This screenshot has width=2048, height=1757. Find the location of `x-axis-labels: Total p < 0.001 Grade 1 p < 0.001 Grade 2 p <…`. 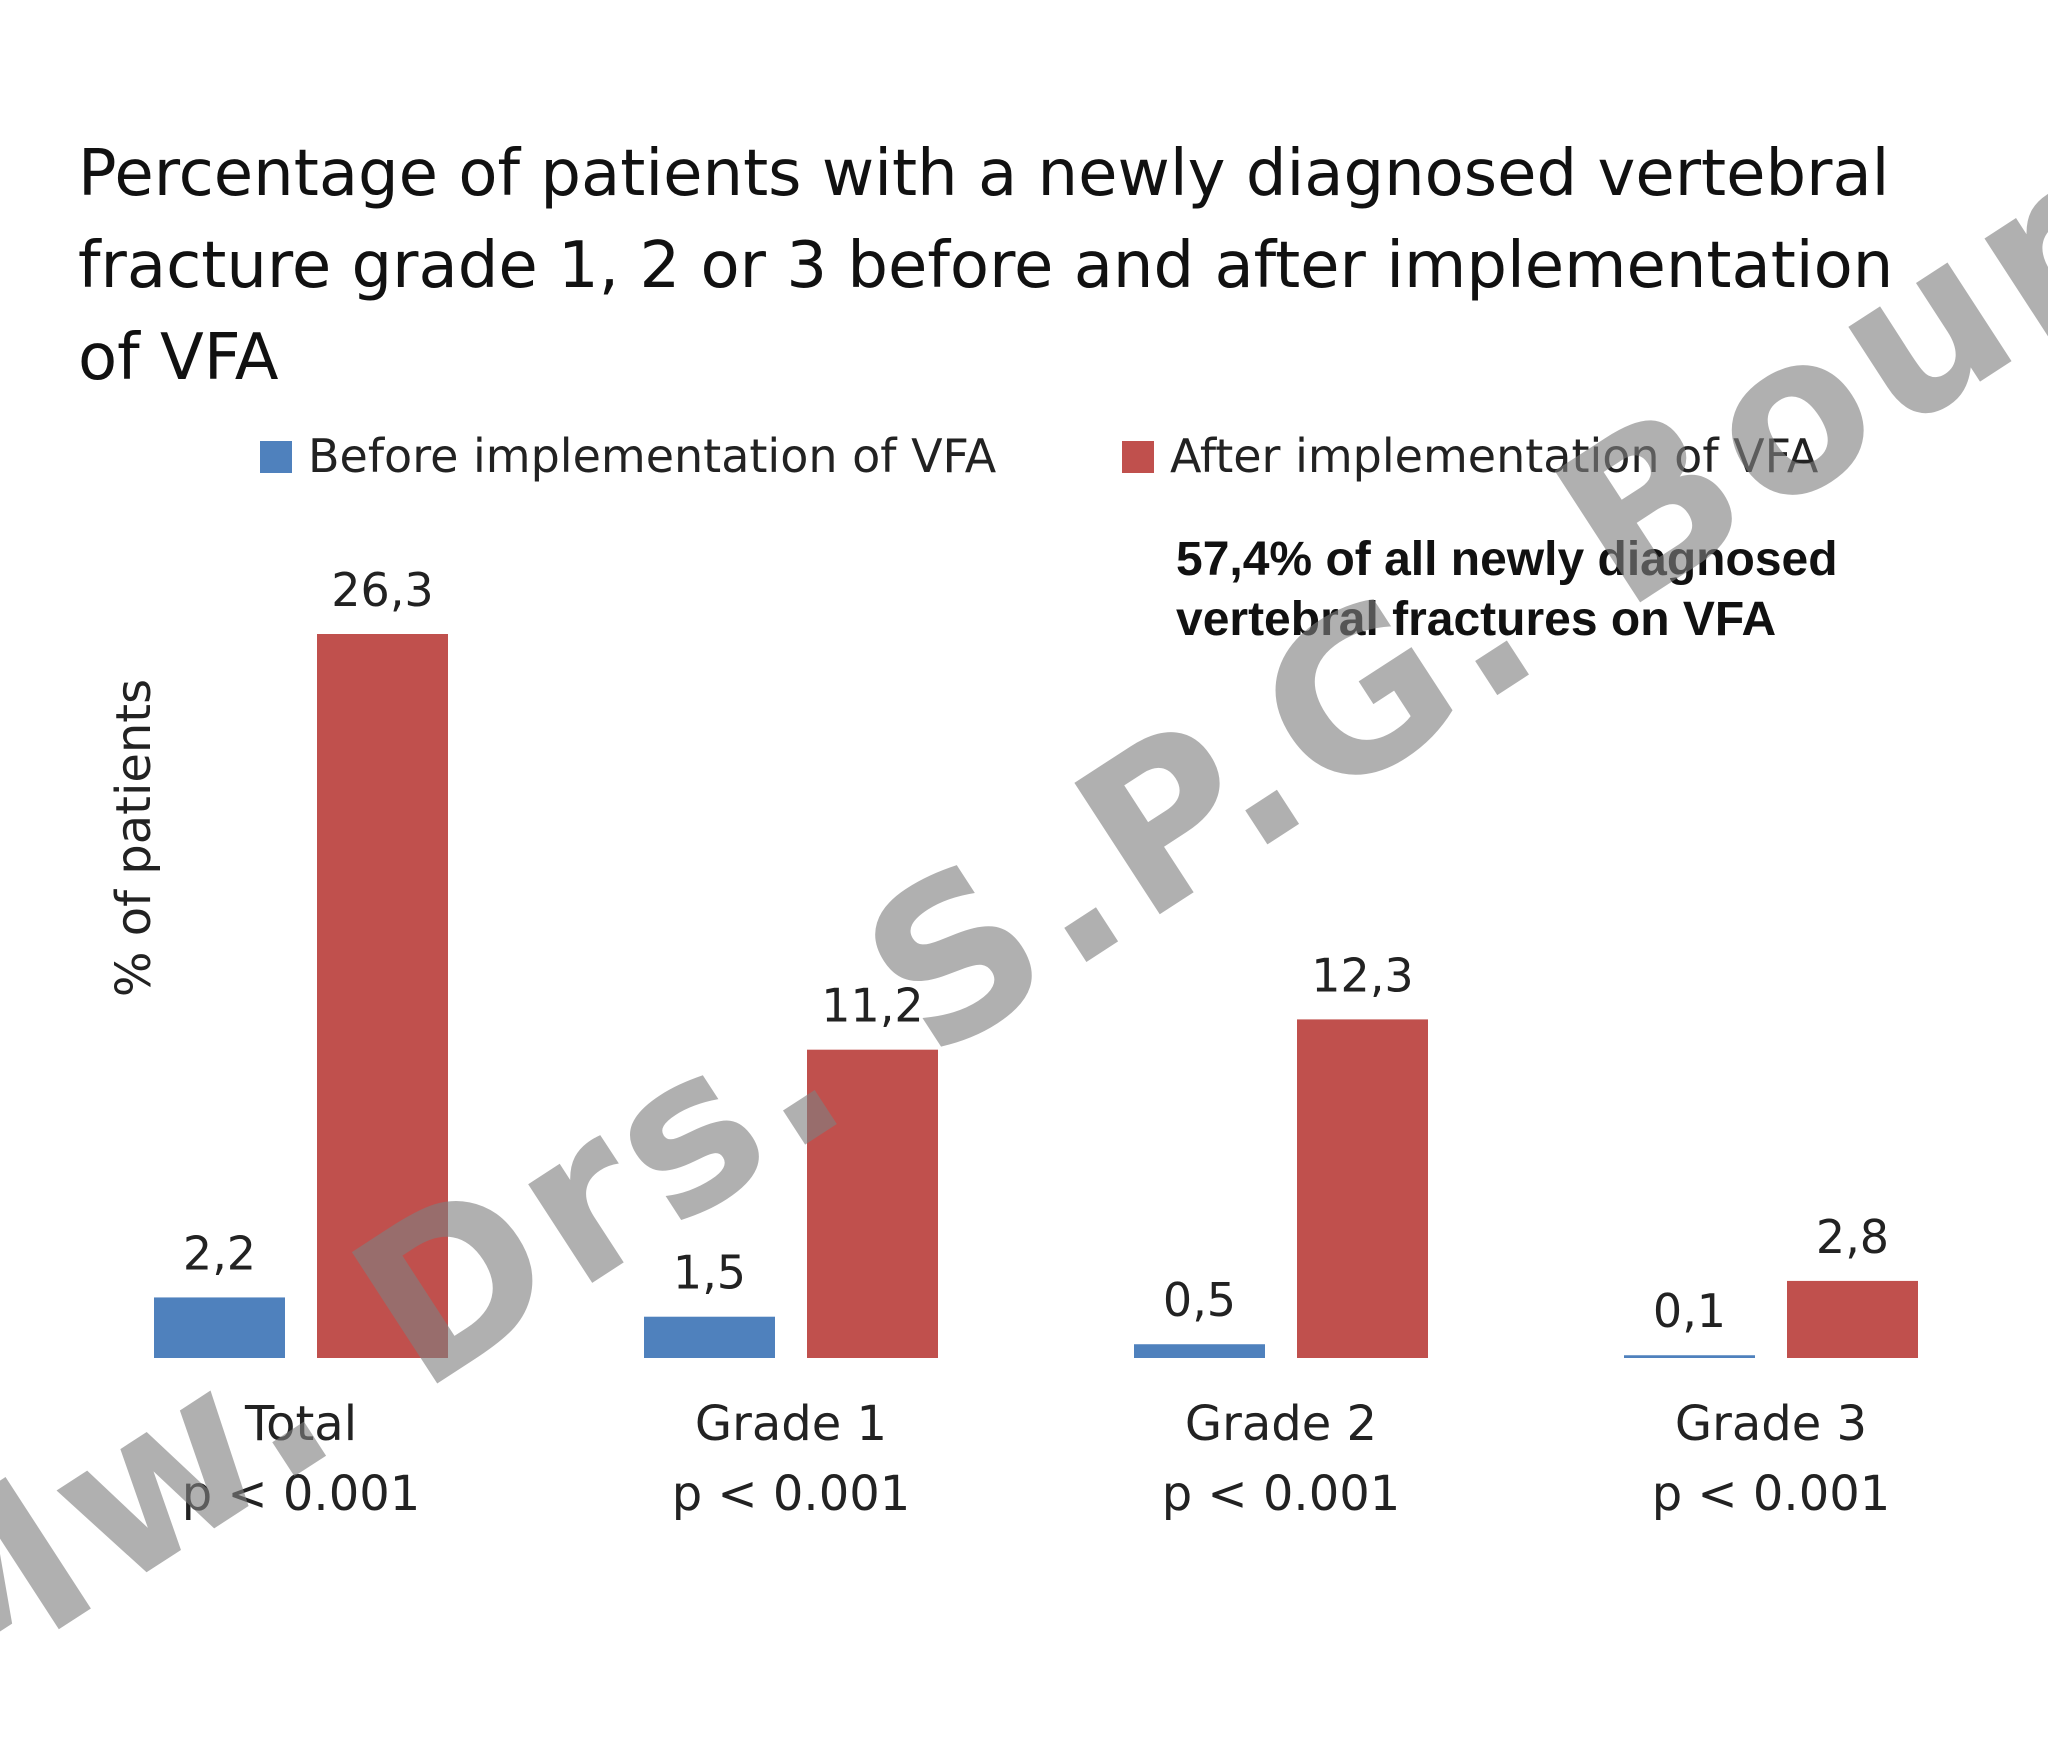

x-axis-labels: Total p < 0.001 Grade 1 p < 0.001 Grade 2 p <… is located at coordinates (1036, 1459).